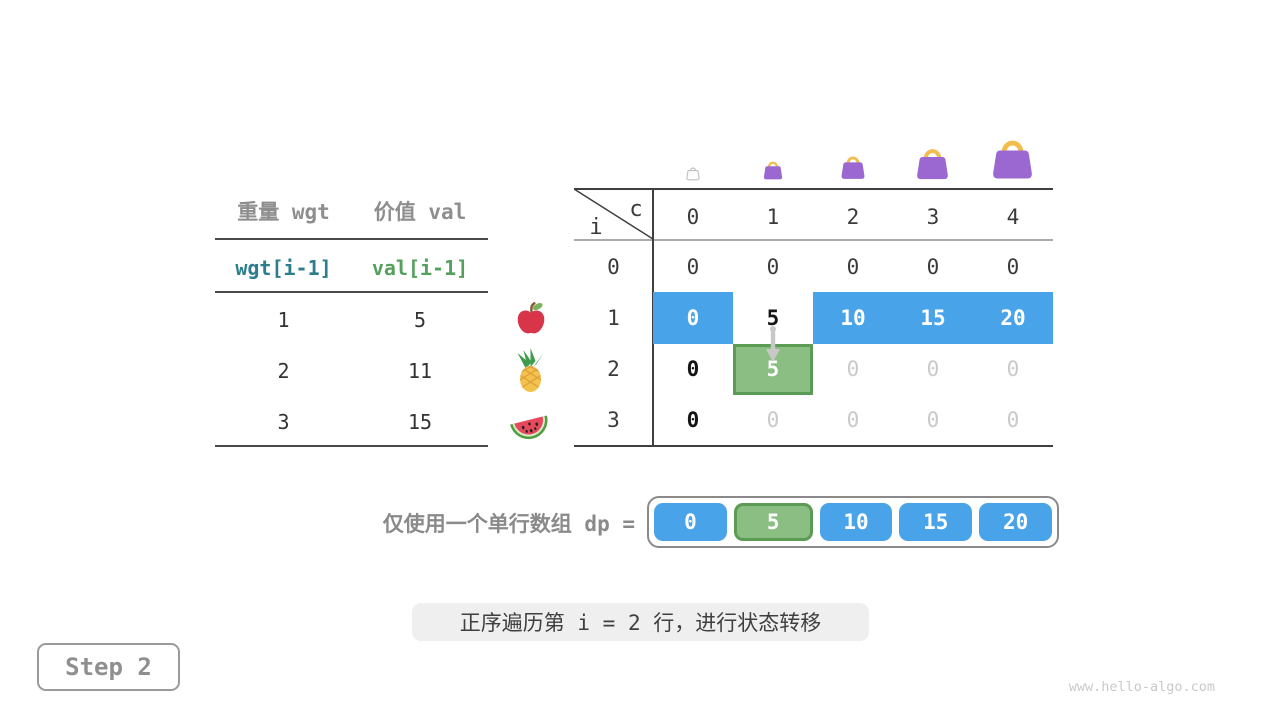  Describe the element at coordinates (693, 266) in the screenshot. I see `dp-cell-0-0: 0` at that location.